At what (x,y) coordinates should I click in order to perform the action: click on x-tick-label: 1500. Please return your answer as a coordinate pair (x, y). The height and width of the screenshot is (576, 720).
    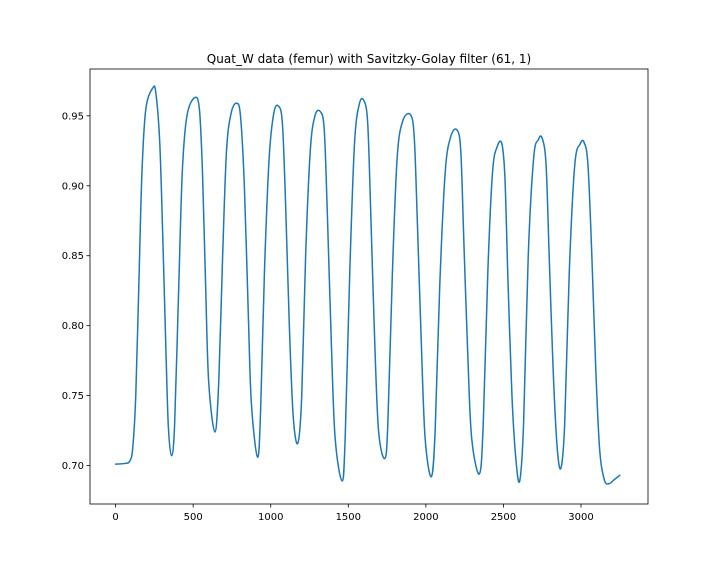
    Looking at the image, I should click on (348, 517).